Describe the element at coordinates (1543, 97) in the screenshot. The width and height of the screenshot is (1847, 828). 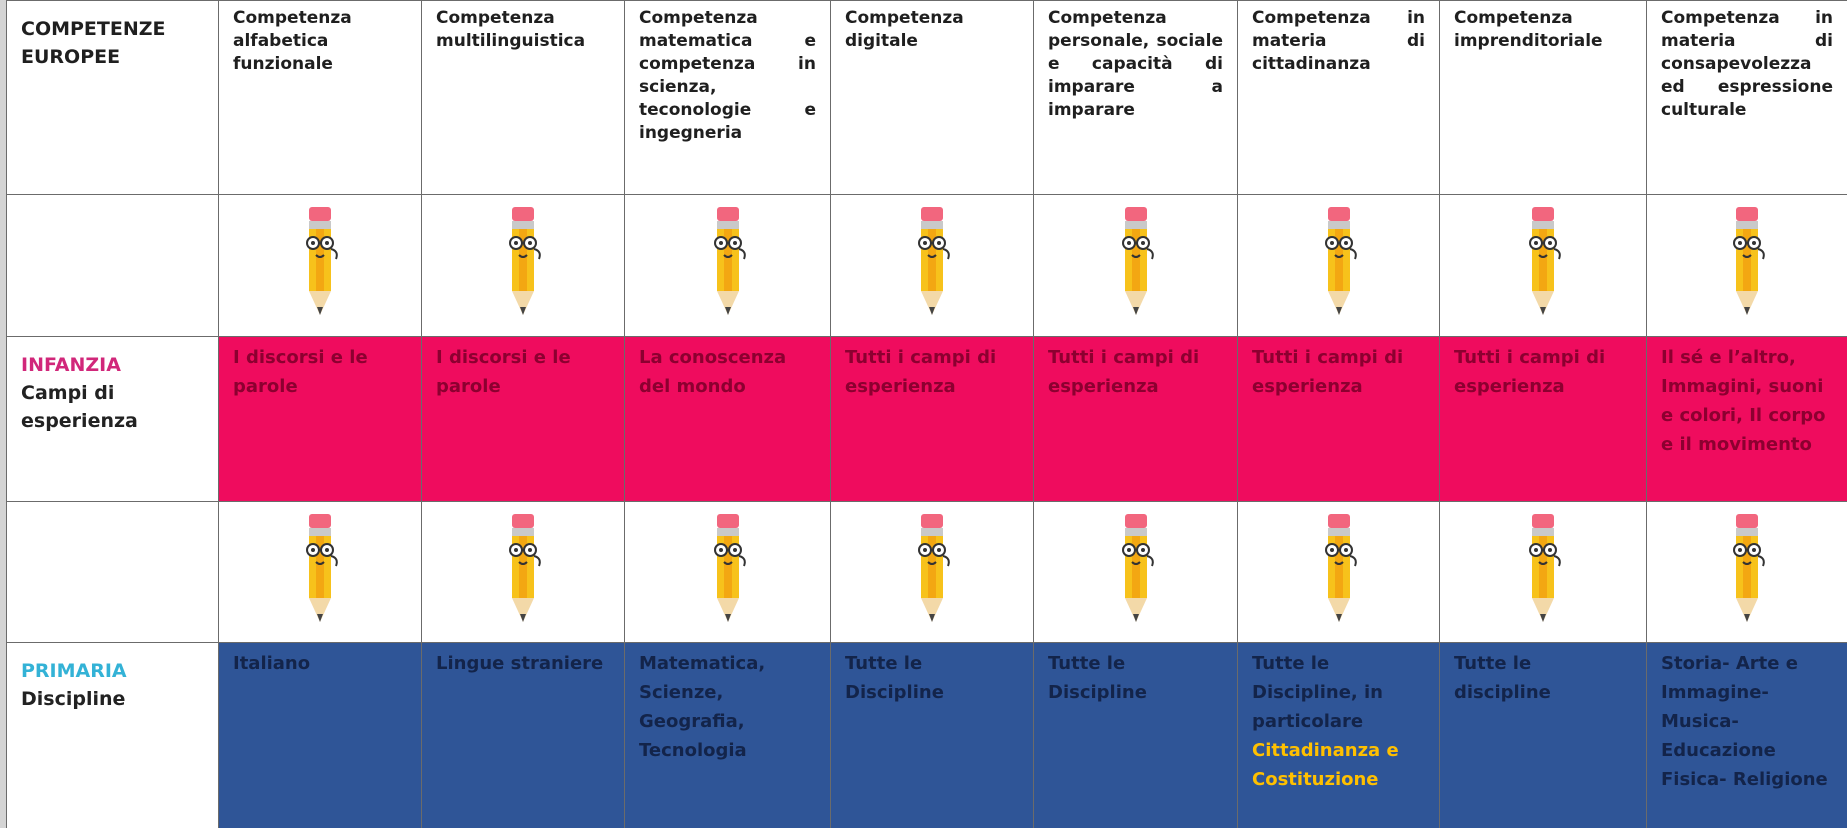
I see `competence-cell: Competenza imprenditoriale` at that location.